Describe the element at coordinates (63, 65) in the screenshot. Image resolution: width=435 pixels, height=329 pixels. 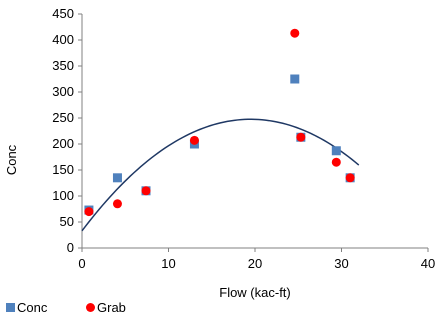
I see `y-tick-label: 350` at that location.